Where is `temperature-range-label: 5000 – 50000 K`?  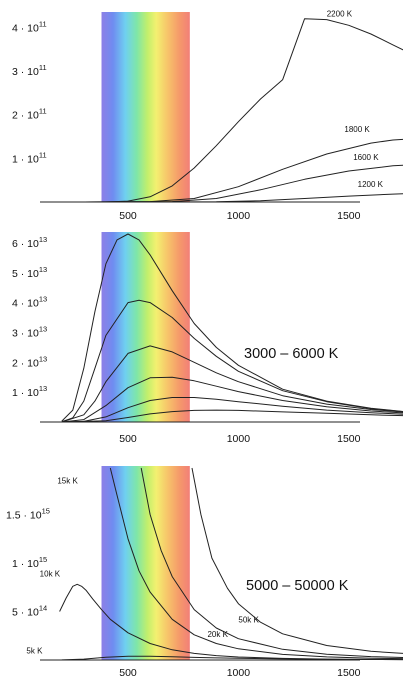
temperature-range-label: 5000 – 50000 K is located at coordinates (297, 586).